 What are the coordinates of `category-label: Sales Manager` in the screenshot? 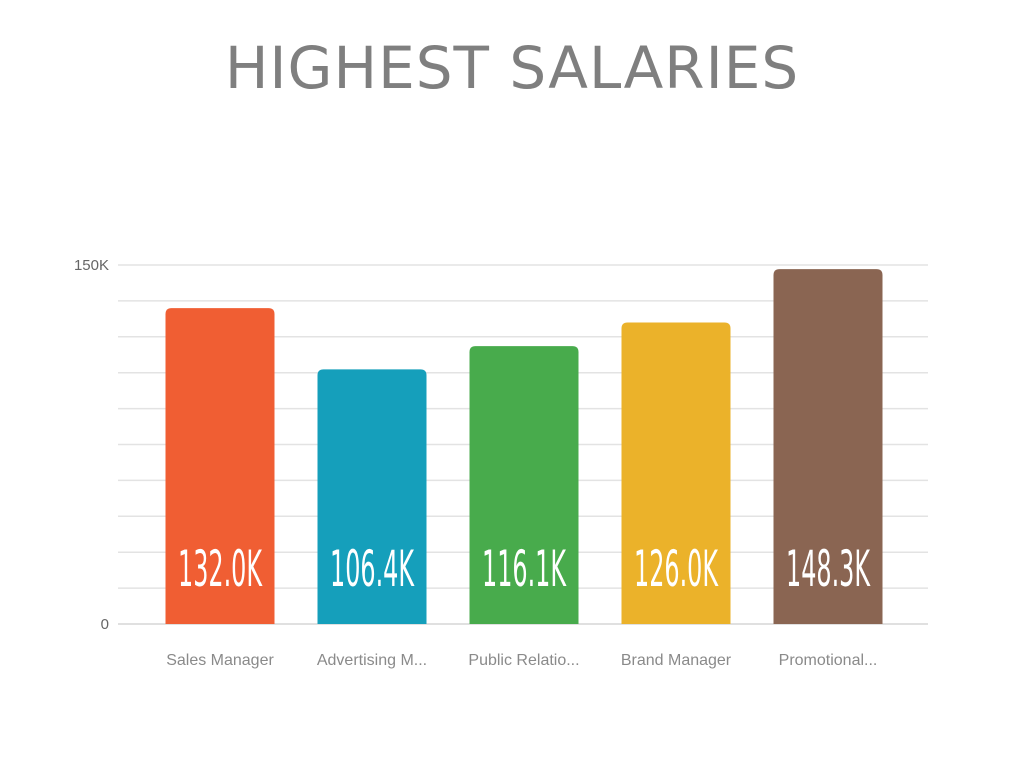 It's located at (220, 660).